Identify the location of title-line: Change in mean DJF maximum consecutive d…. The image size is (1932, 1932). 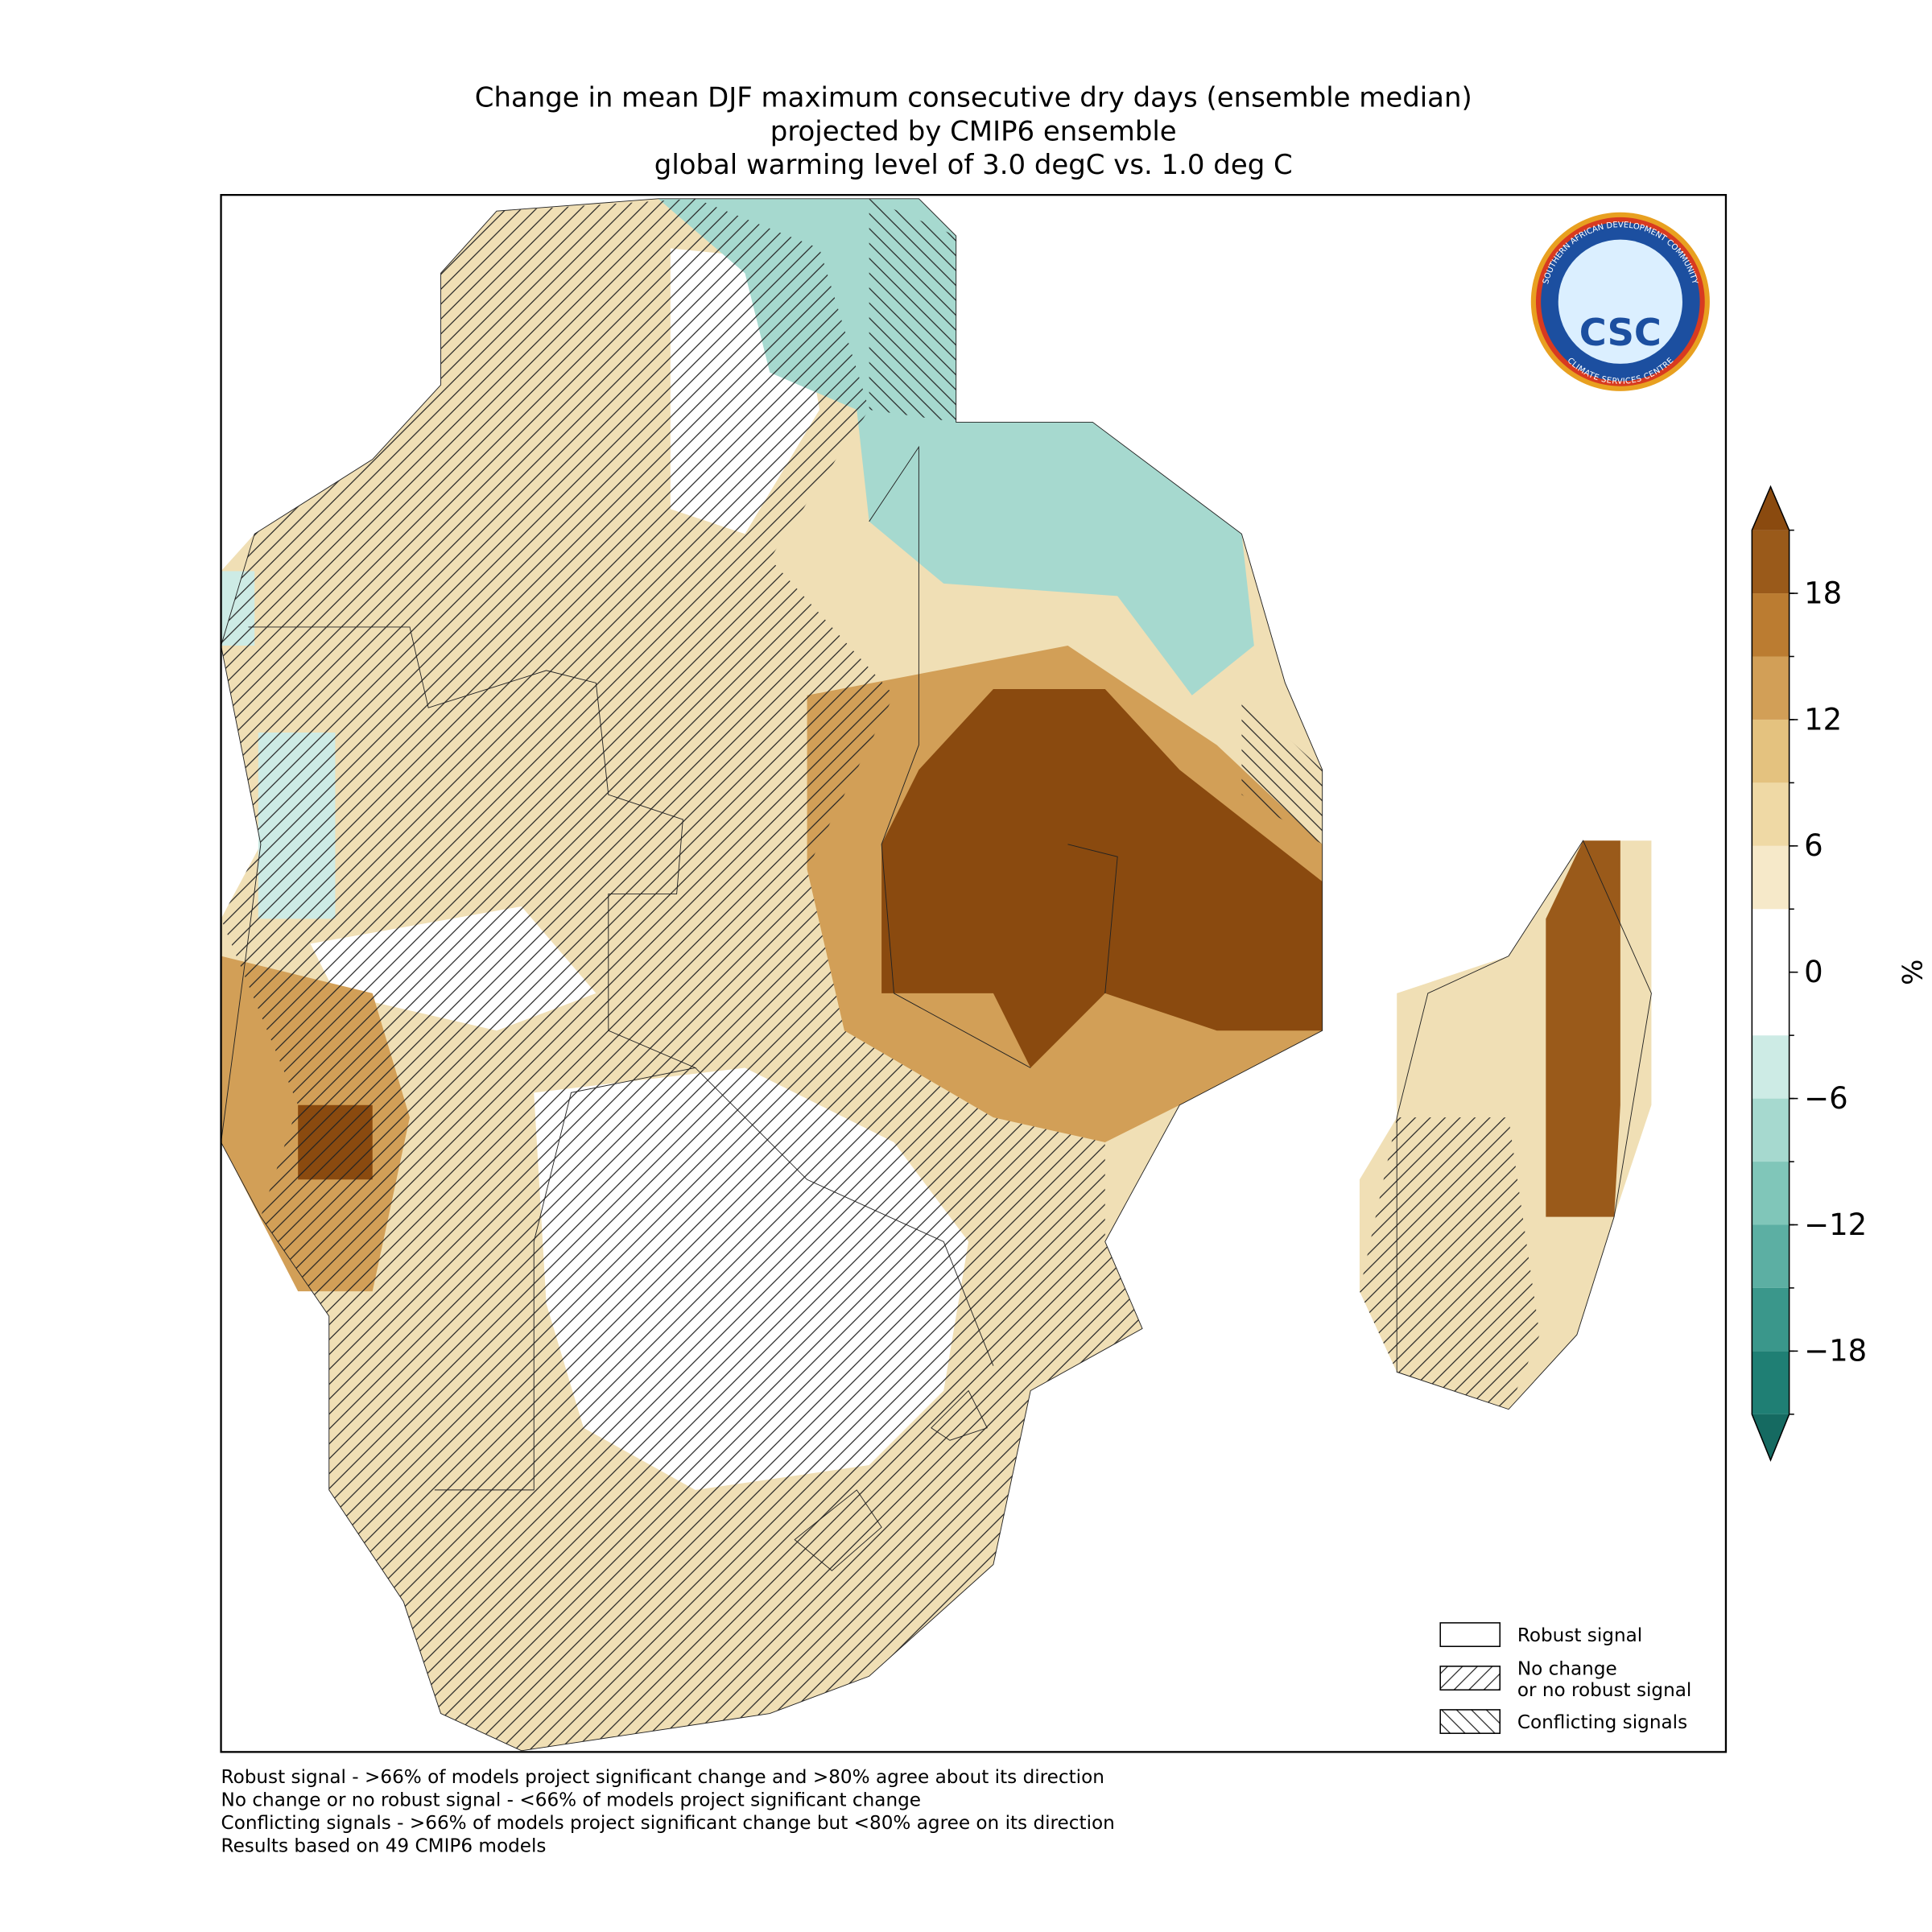
(973, 98).